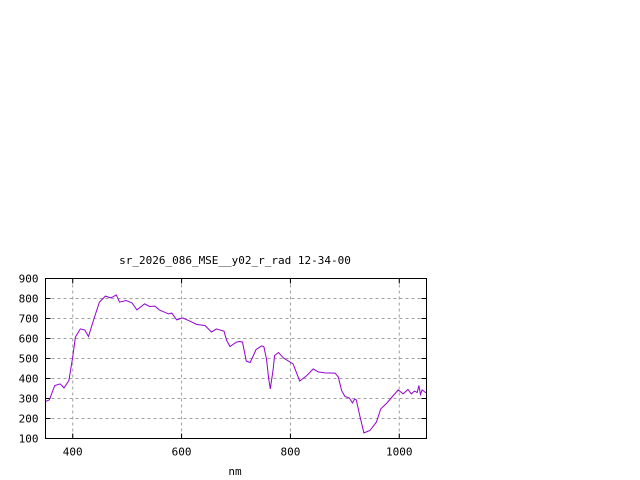  What do you see at coordinates (29, 379) in the screenshot?
I see `y-tick-label: 400` at bounding box center [29, 379].